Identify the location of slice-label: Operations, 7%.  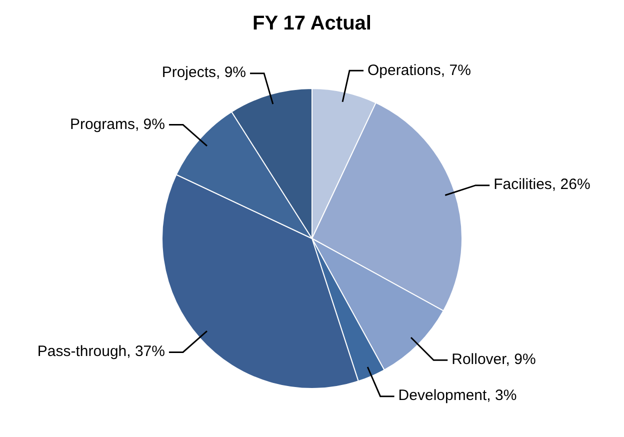
(419, 70).